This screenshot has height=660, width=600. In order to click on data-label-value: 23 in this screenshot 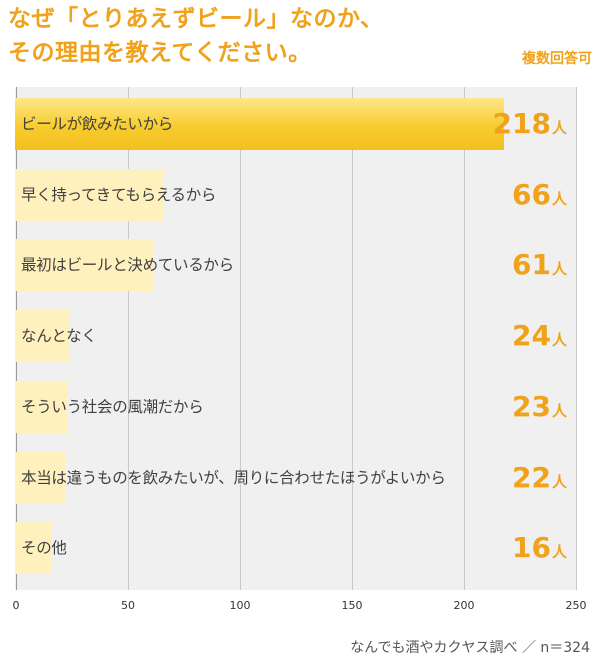, I will do `click(531, 406)`.